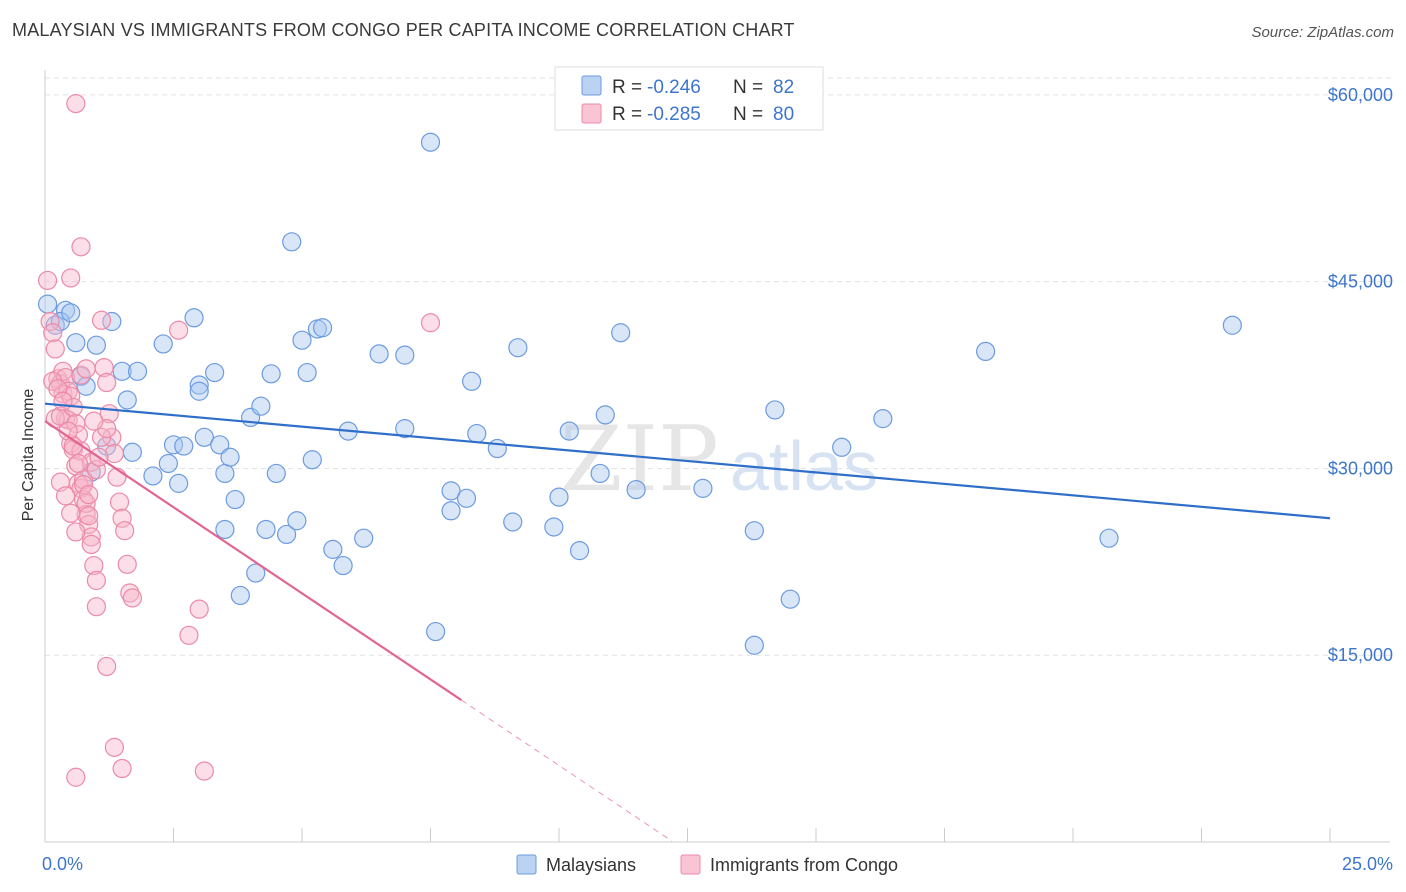 This screenshot has width=1406, height=892. I want to click on x-tick-labels: 0.0% 25.0%, so click(717, 864).